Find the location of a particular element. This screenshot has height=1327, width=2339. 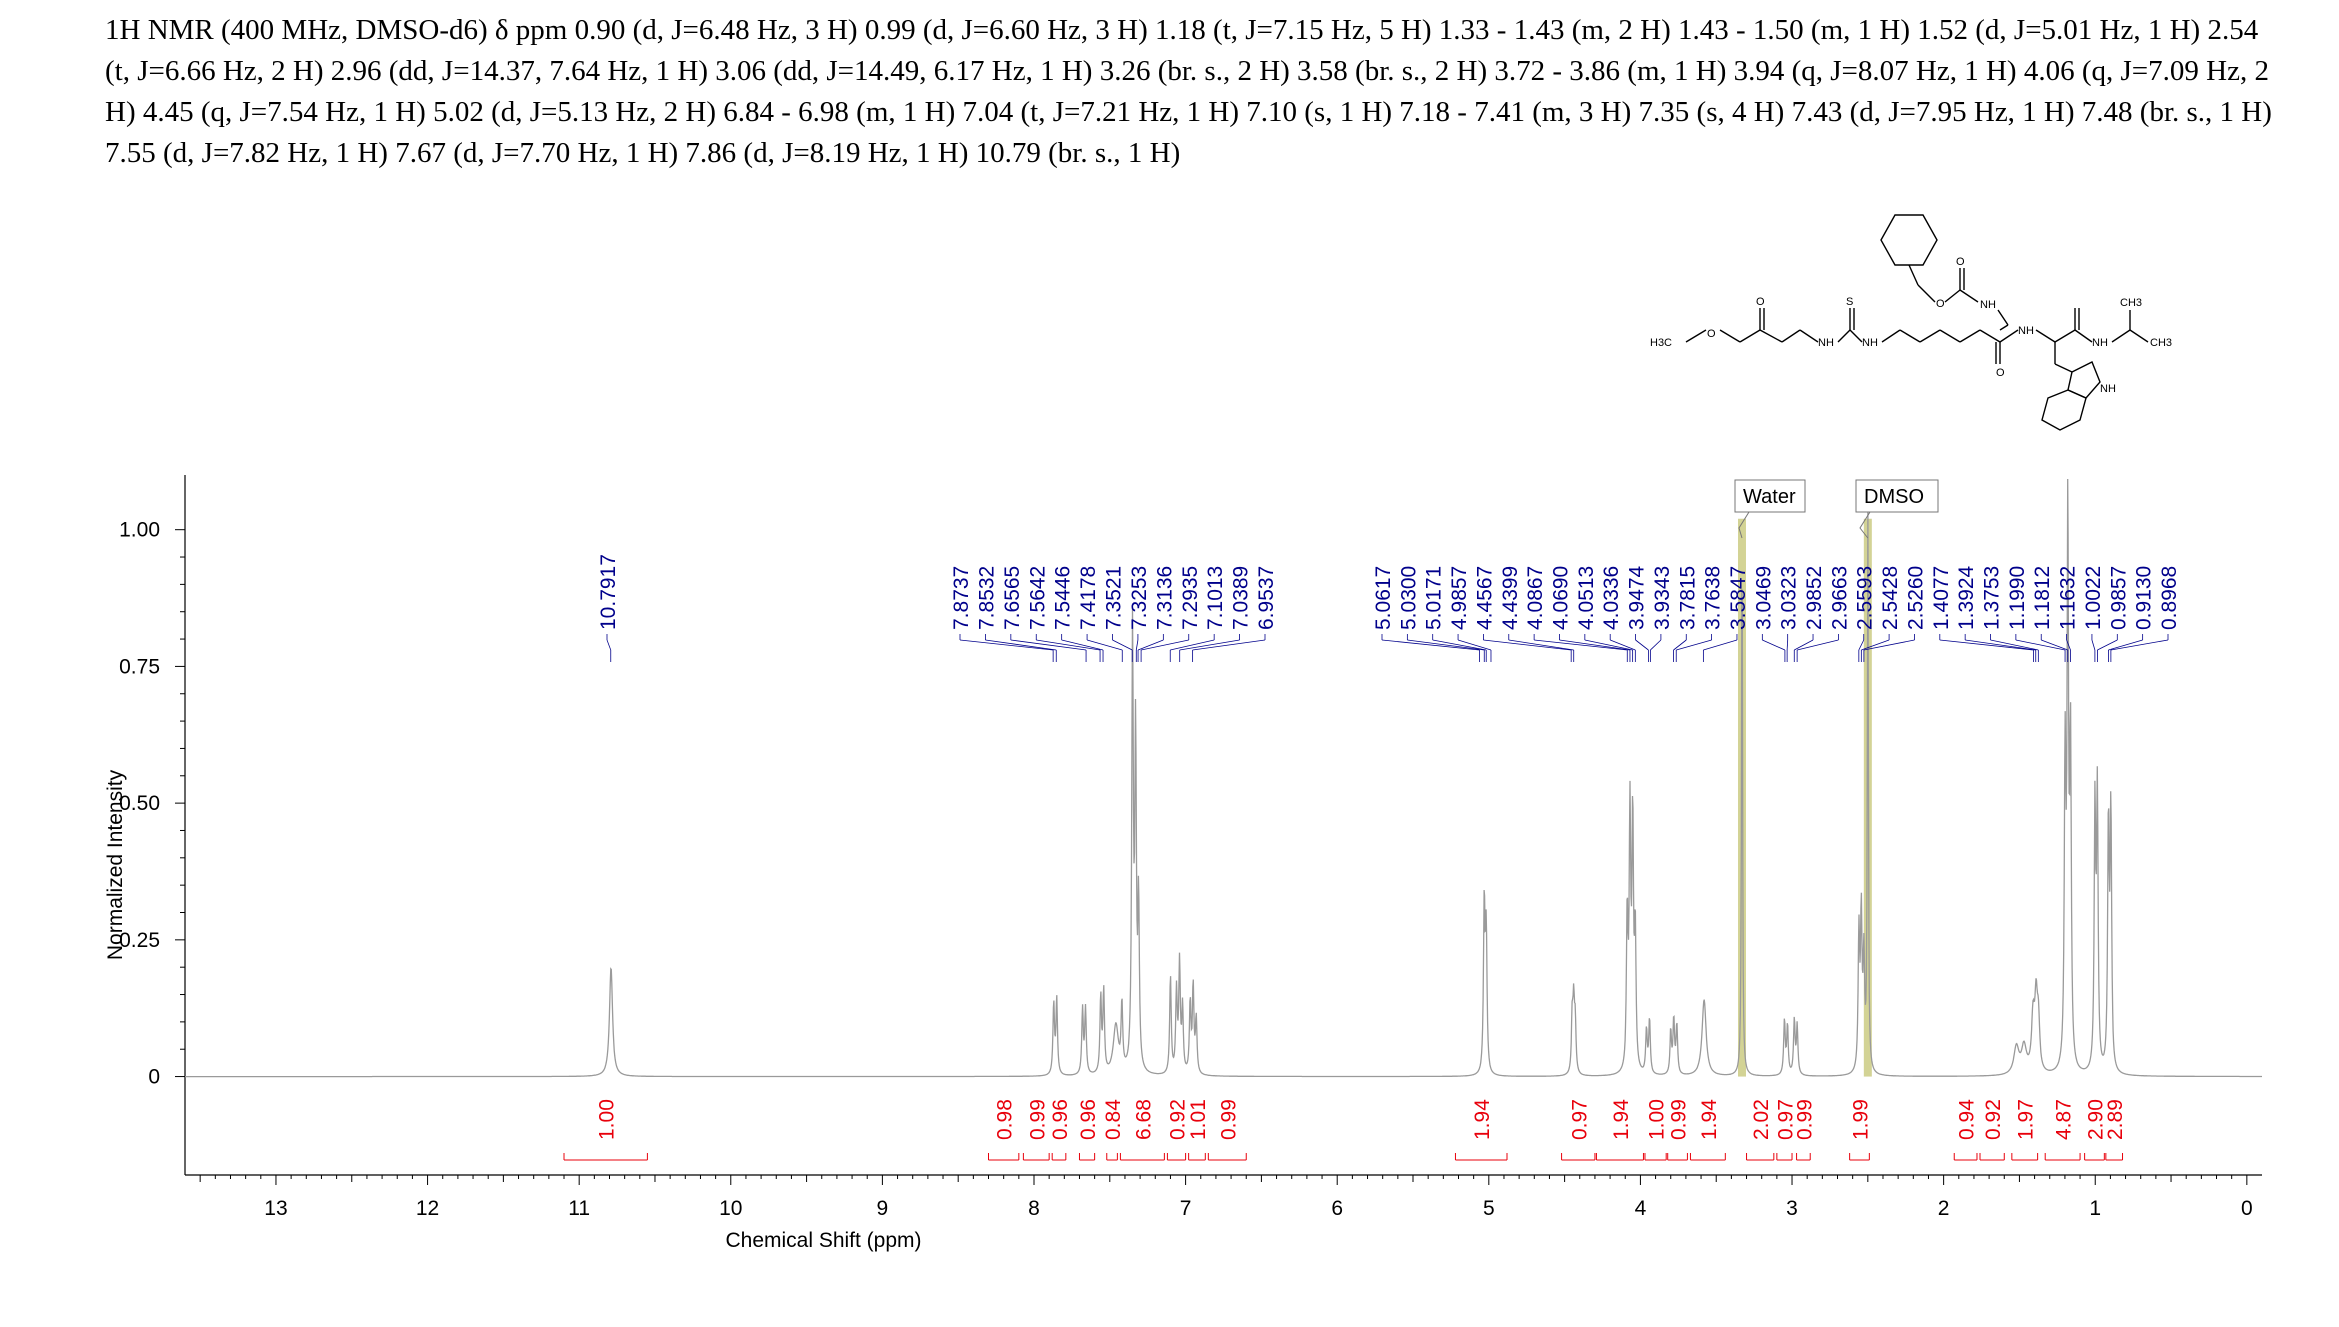

dmso-highlight is located at coordinates (1867, 797).